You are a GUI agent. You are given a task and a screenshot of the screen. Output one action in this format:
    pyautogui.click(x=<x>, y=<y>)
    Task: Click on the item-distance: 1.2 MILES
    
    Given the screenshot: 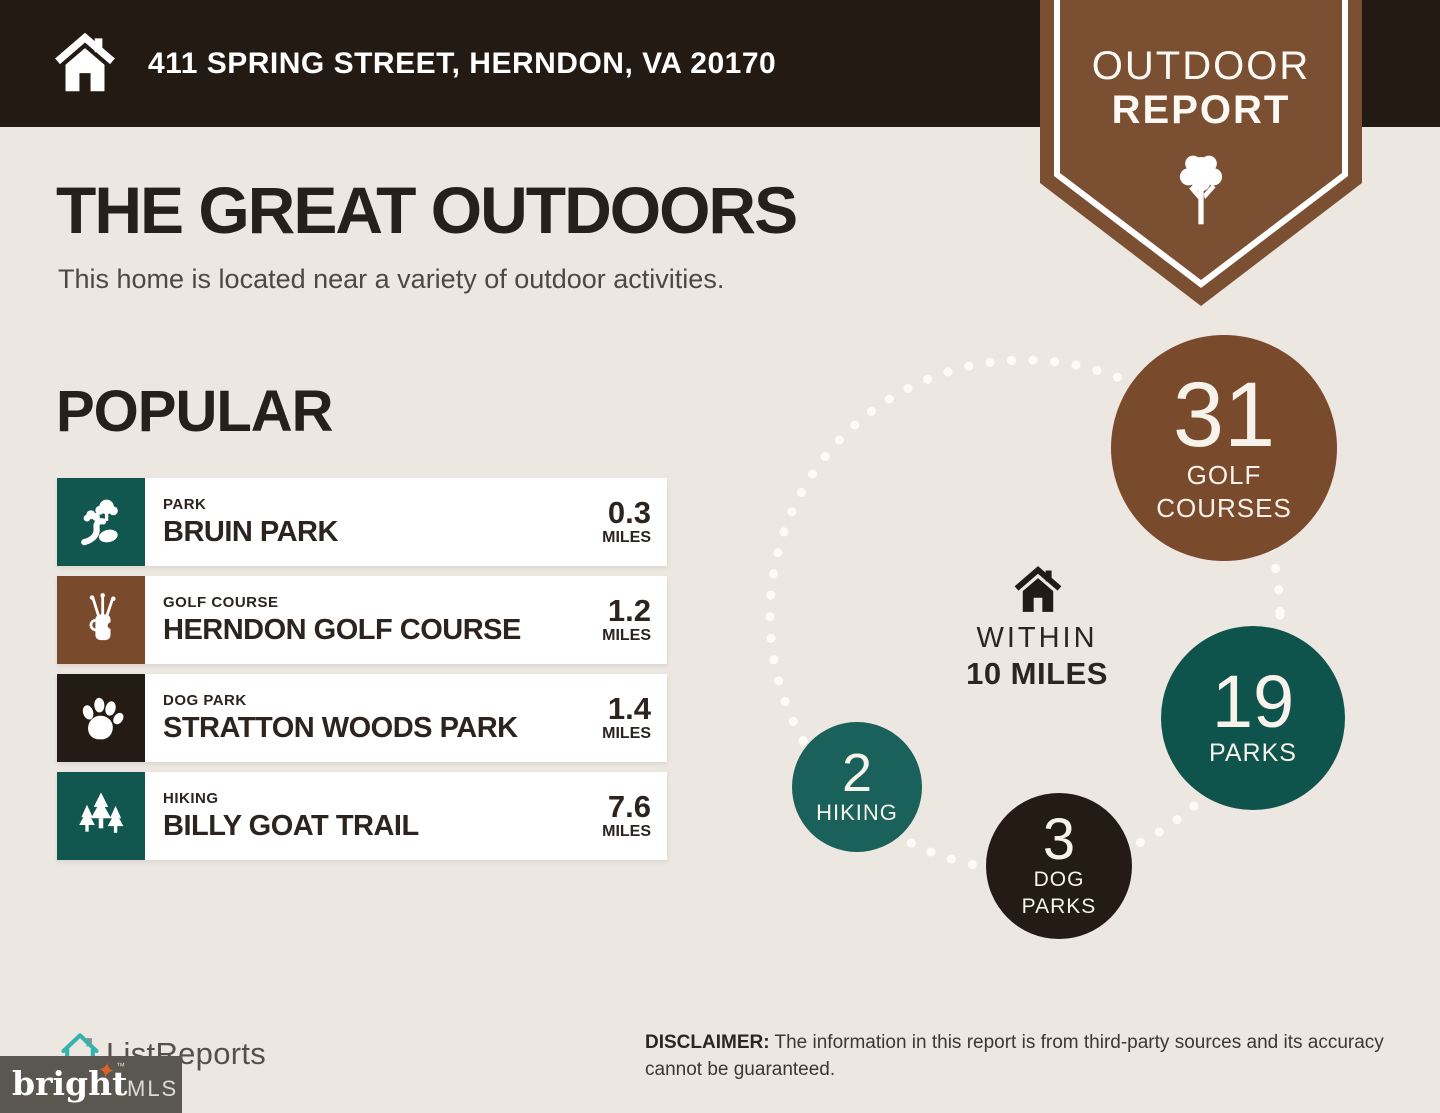 What is the action you would take?
    pyautogui.click(x=626, y=618)
    